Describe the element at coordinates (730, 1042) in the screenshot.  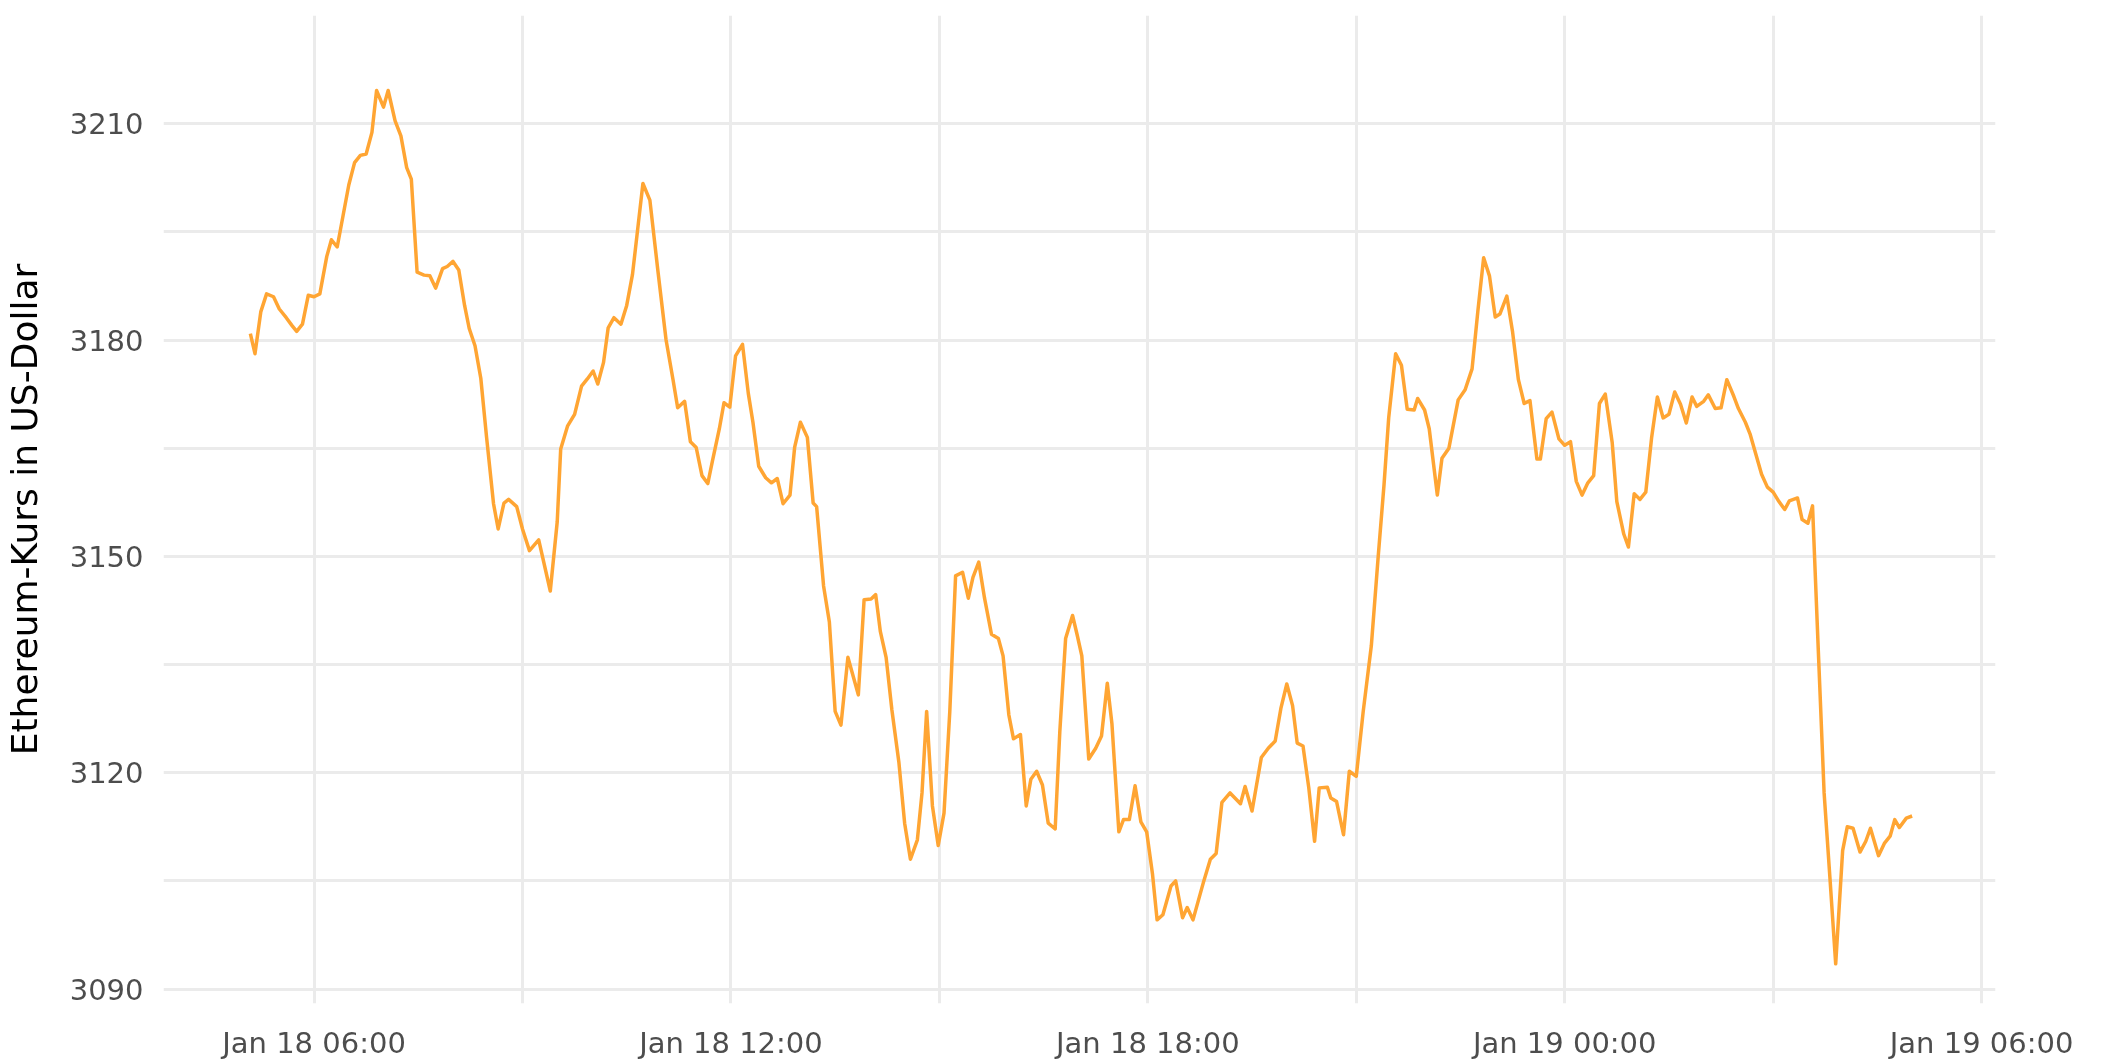
I see `x-tick-label: Jan 18 12:00` at that location.